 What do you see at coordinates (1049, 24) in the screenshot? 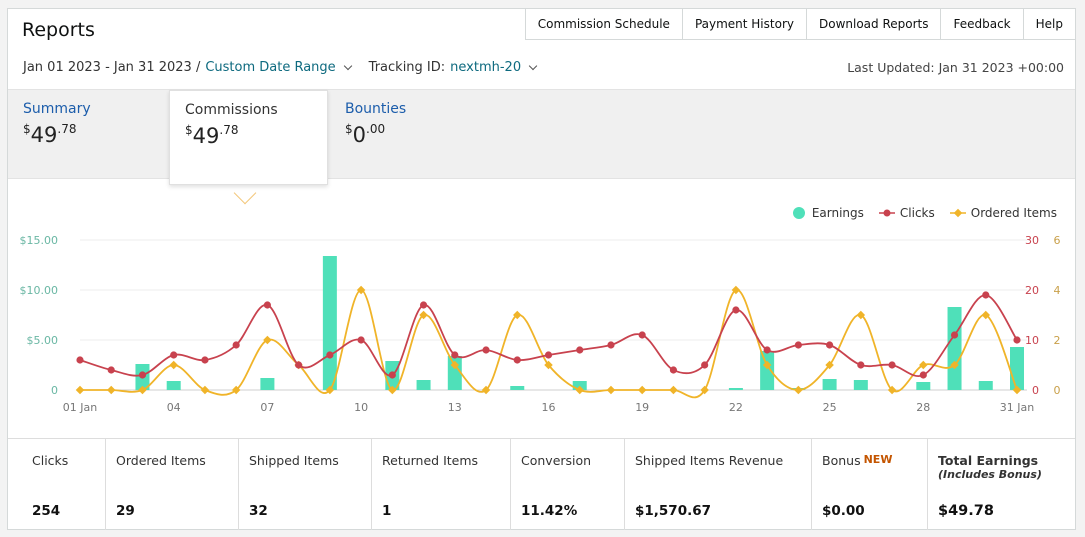
I see `help-button: Help` at bounding box center [1049, 24].